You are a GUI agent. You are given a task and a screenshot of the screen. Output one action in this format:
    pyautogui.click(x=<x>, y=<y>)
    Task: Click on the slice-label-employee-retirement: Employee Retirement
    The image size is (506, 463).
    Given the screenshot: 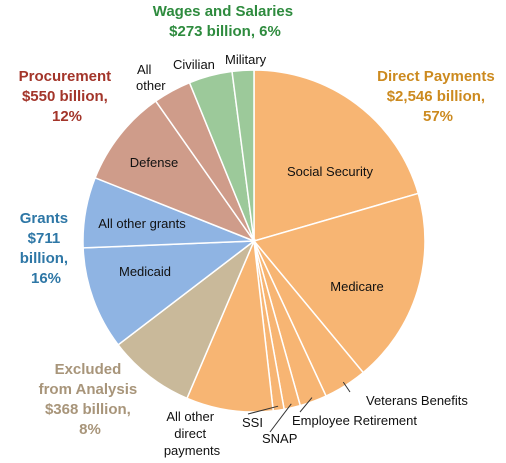 What is the action you would take?
    pyautogui.click(x=354, y=420)
    